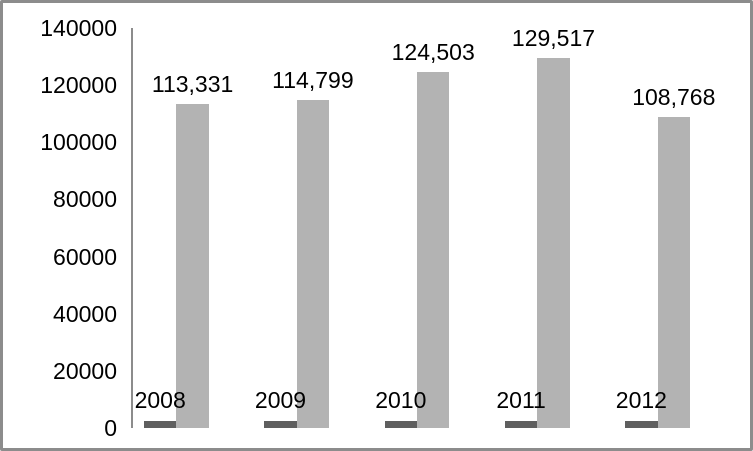 Image resolution: width=753 pixels, height=451 pixels. Describe the element at coordinates (160, 424) in the screenshot. I see `bar-2008-secondary-small-series` at that location.